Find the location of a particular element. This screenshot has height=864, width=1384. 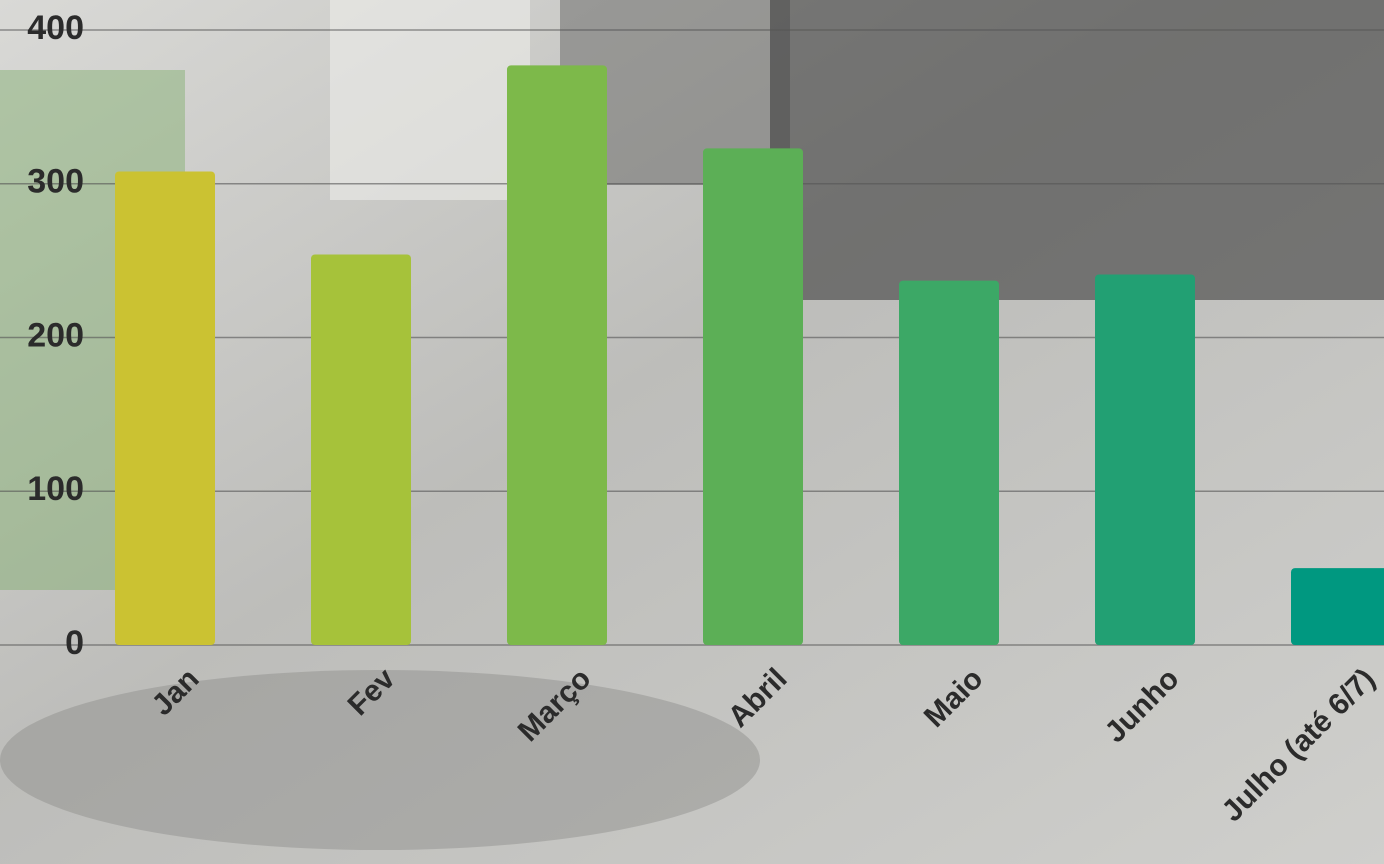

y-tick-label: 400 is located at coordinates (55, 28).